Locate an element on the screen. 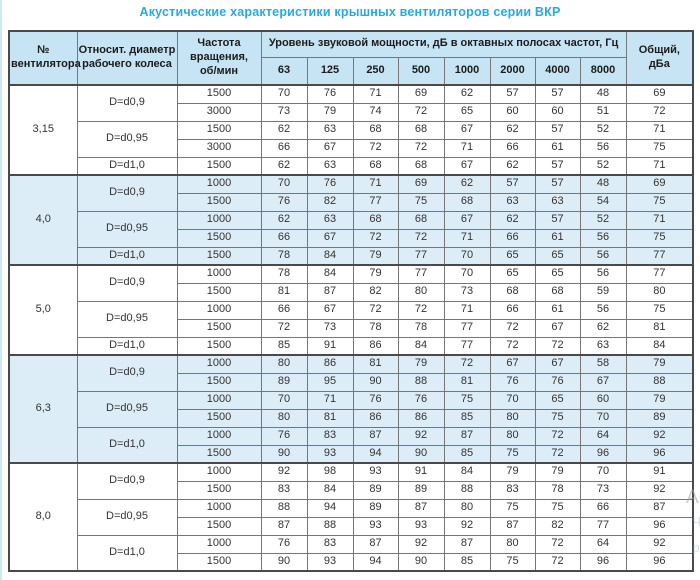  level-cell-500hz: 80 is located at coordinates (421, 292).